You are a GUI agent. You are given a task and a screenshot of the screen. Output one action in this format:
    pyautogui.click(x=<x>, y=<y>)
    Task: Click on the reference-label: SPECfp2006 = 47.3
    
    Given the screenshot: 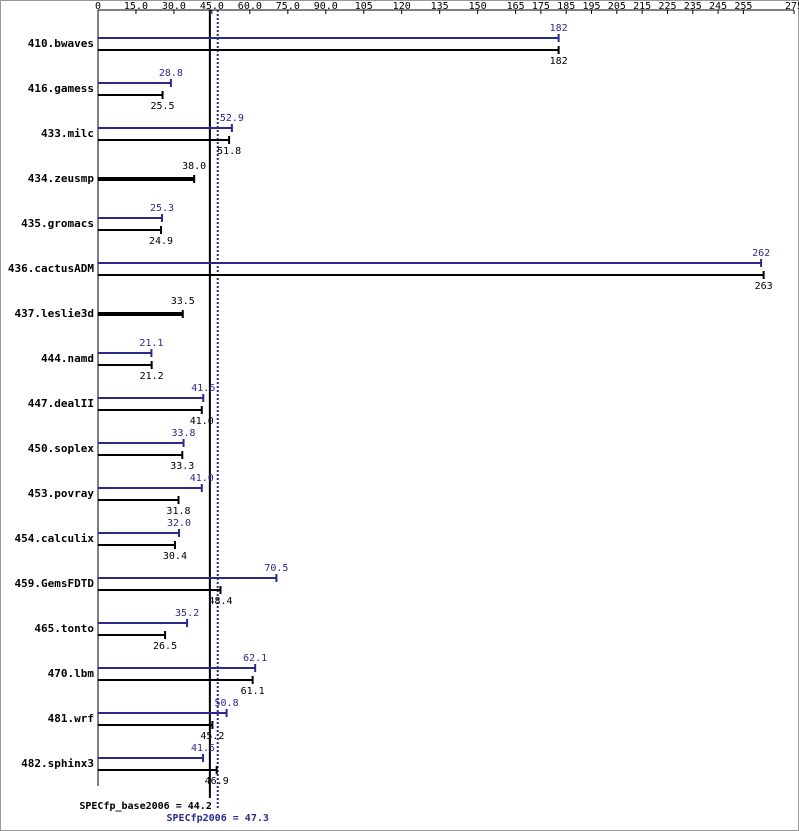 What is the action you would take?
    pyautogui.click(x=218, y=818)
    